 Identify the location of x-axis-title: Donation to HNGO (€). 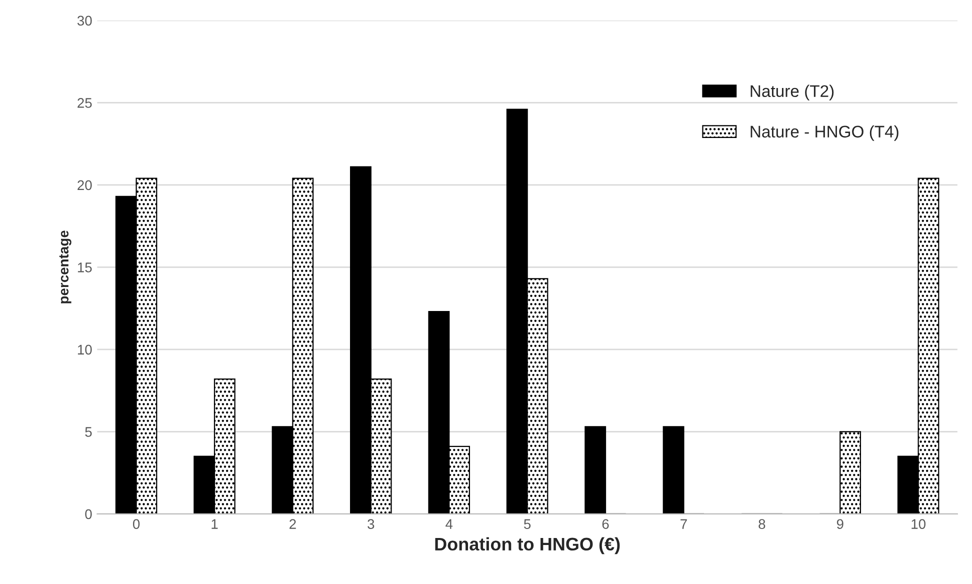
(527, 545).